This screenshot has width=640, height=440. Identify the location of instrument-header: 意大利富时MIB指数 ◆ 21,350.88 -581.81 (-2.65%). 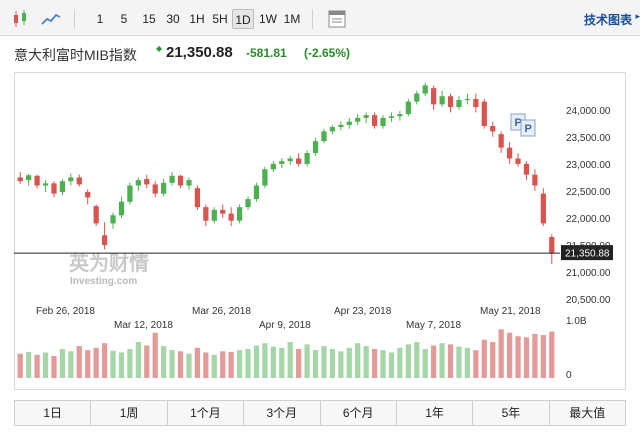
(320, 54).